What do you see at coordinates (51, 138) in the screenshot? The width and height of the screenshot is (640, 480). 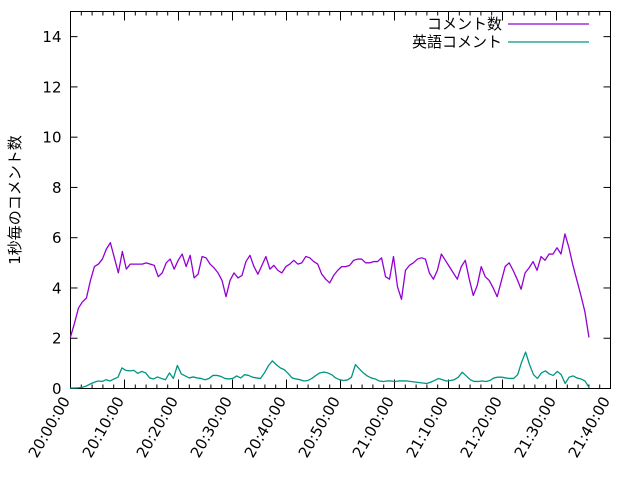 I see `y-tick-label: 10` at bounding box center [51, 138].